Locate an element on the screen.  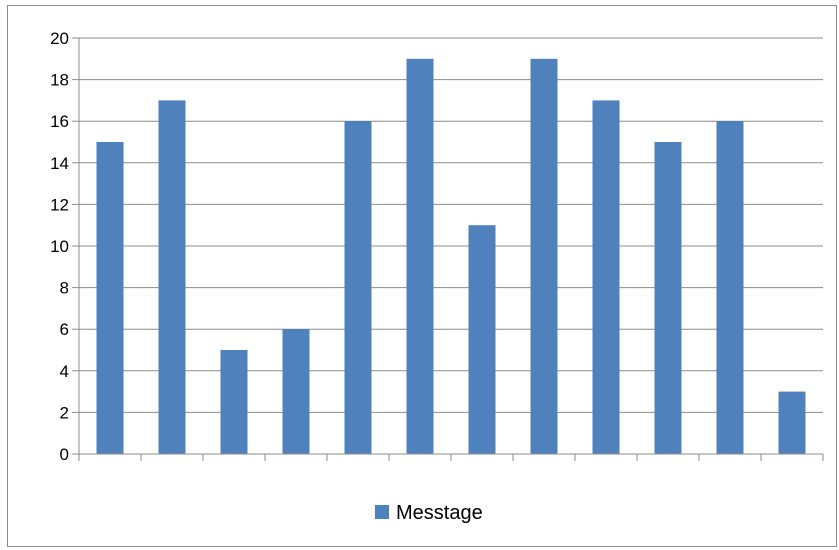
y-tick-label: 14 is located at coordinates (59, 163).